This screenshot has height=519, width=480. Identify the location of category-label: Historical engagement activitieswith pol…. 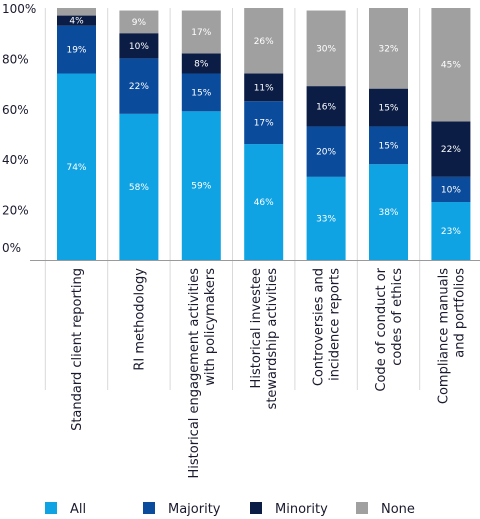
(202, 373).